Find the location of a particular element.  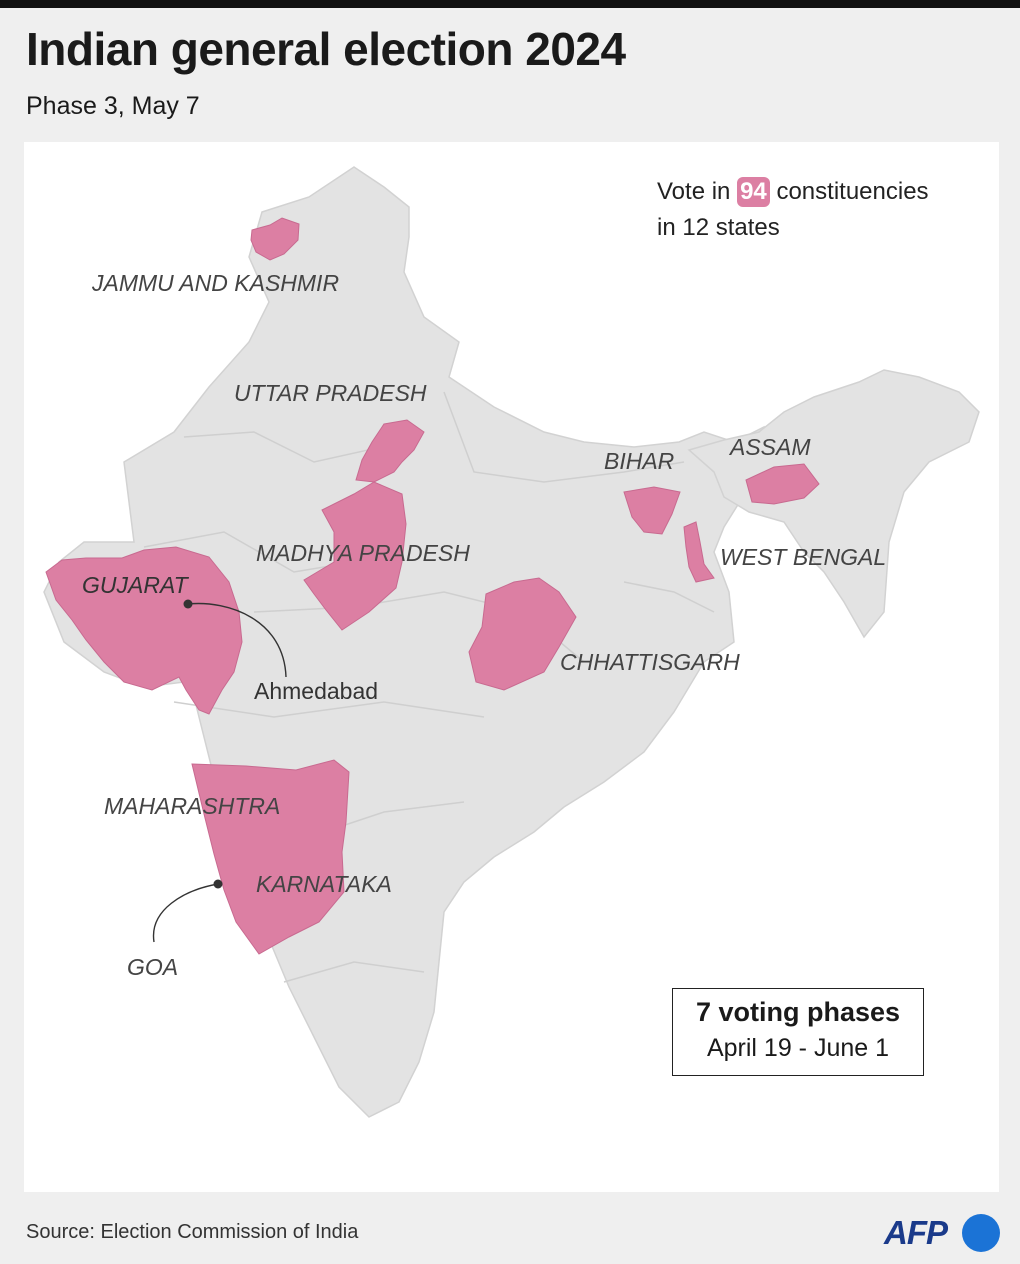

uttar-pradesh-region is located at coordinates (390, 451).